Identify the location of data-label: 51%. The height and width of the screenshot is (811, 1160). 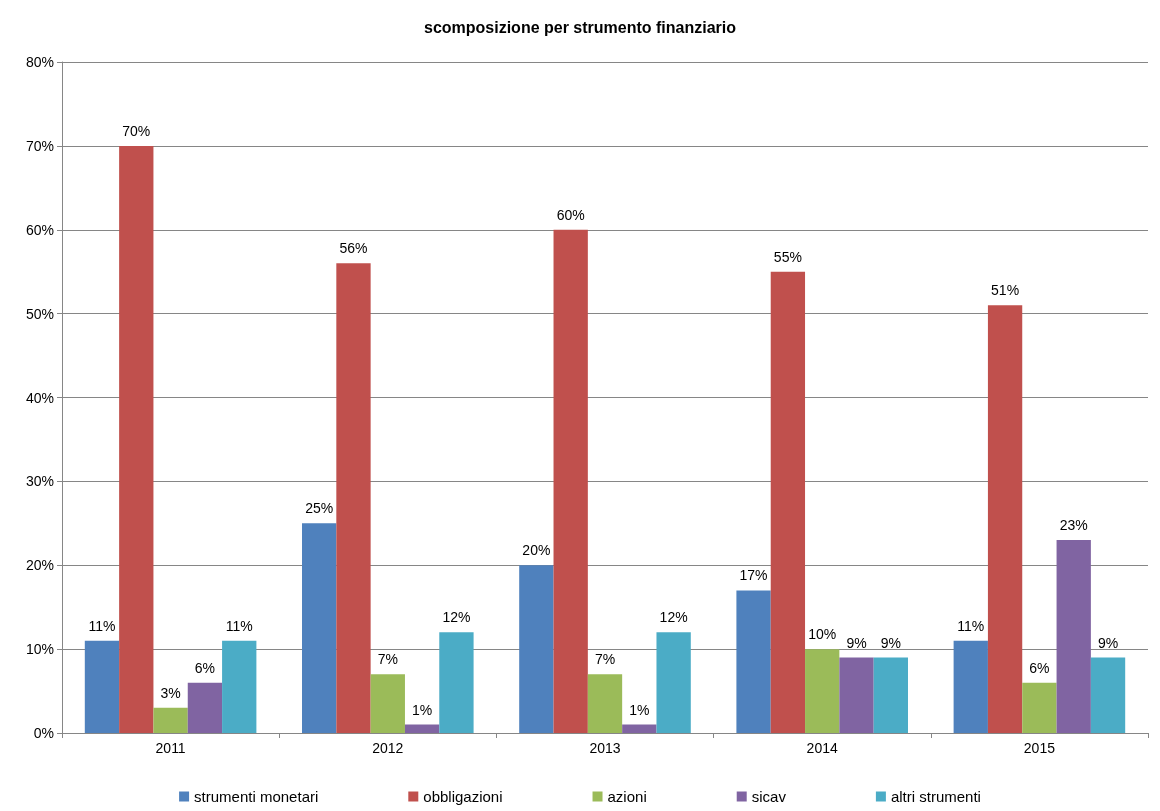
(1005, 290).